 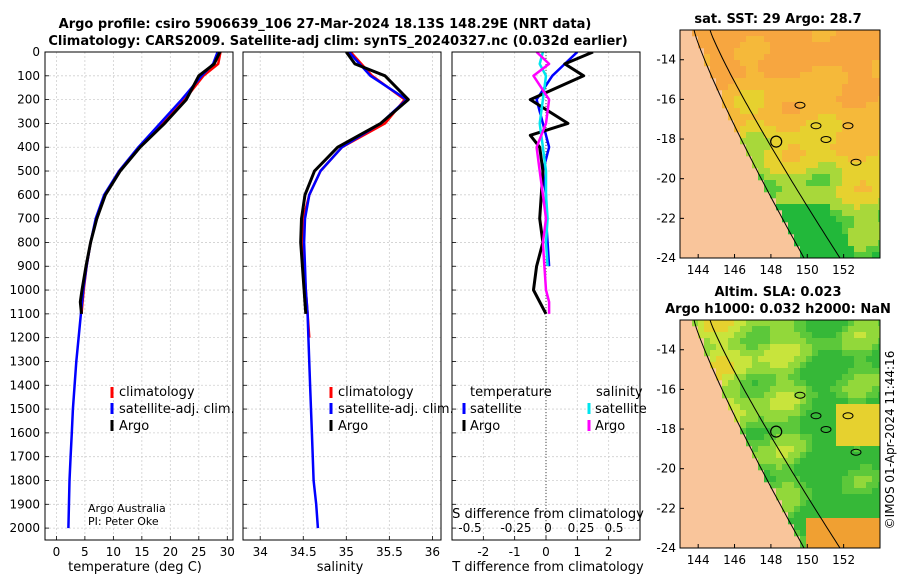 What do you see at coordinates (24, 433) in the screenshot?
I see `tick-label-y: 1600` at bounding box center [24, 433].